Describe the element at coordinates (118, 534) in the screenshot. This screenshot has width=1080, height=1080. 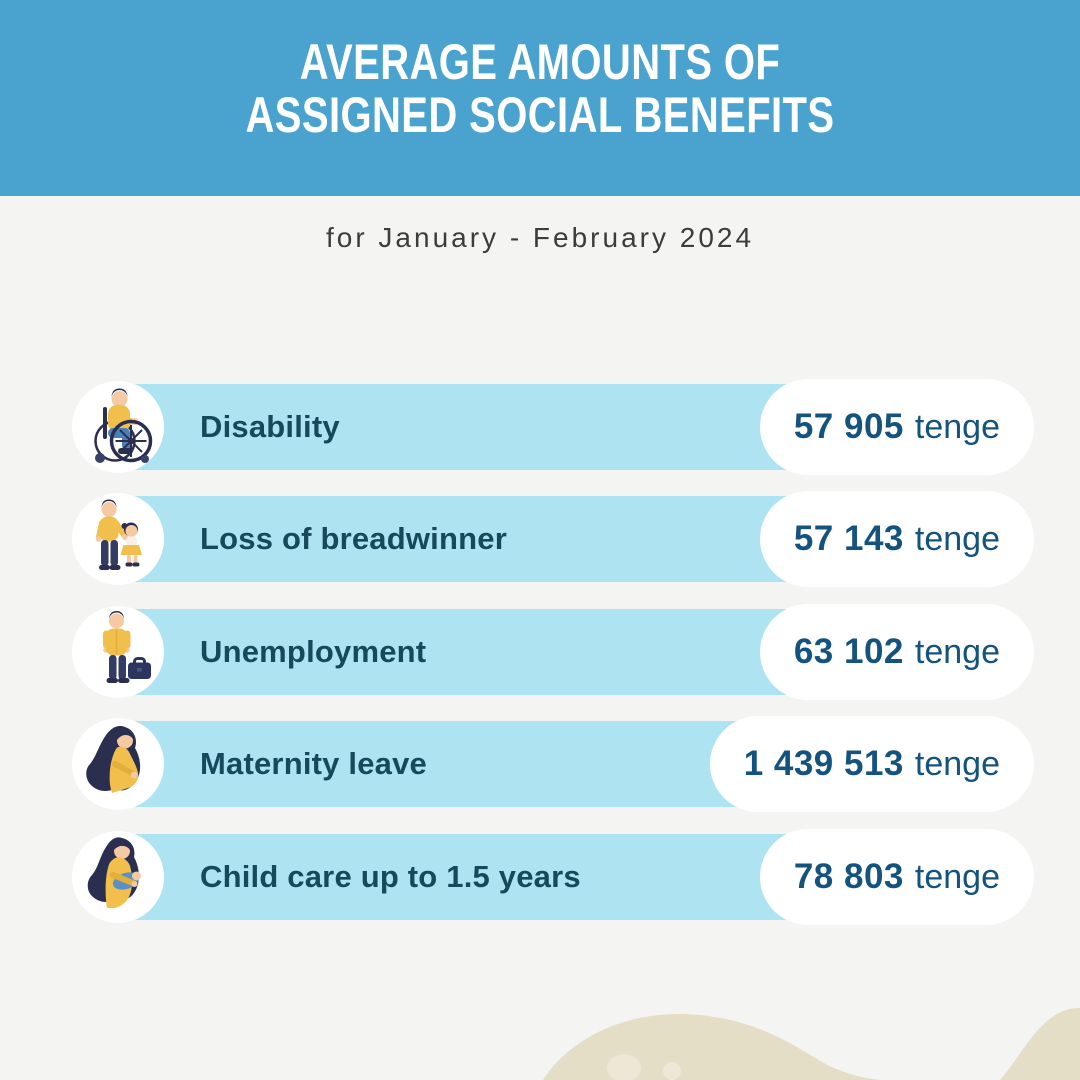
I see `father-and-child-icon` at that location.